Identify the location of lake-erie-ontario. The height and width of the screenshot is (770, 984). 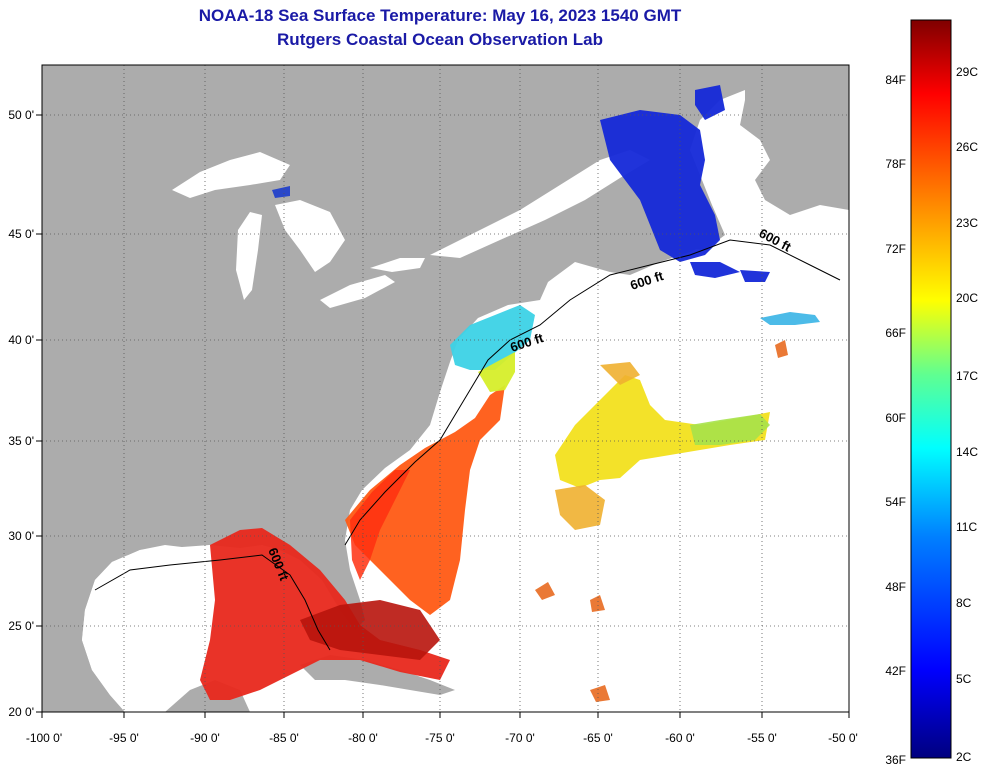
(372, 283).